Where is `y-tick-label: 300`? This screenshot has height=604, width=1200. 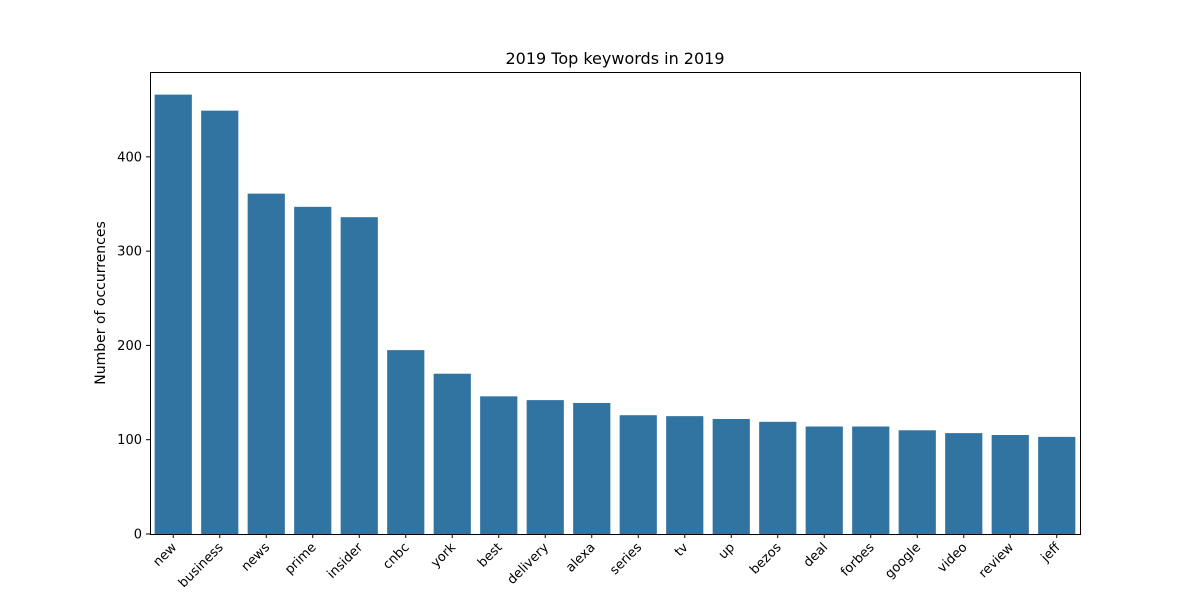 y-tick-label: 300 is located at coordinates (129, 252).